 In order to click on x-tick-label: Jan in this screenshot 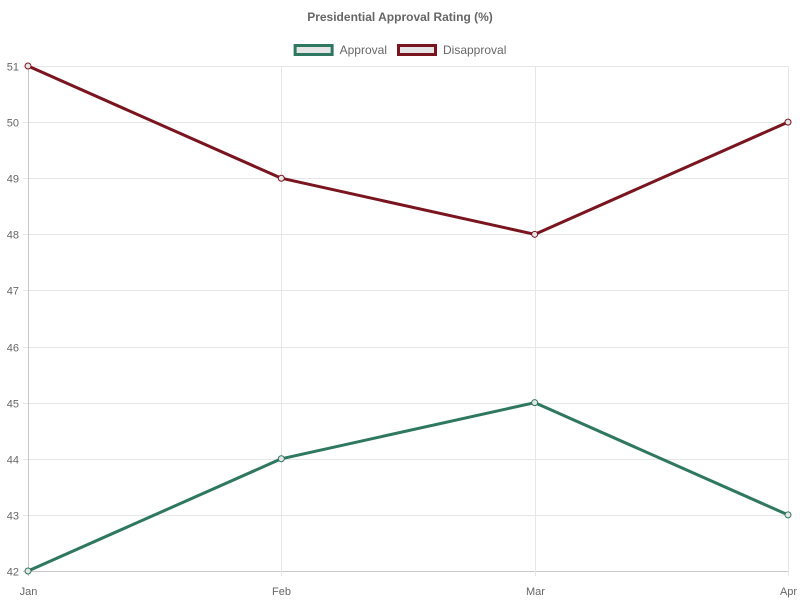, I will do `click(29, 592)`.